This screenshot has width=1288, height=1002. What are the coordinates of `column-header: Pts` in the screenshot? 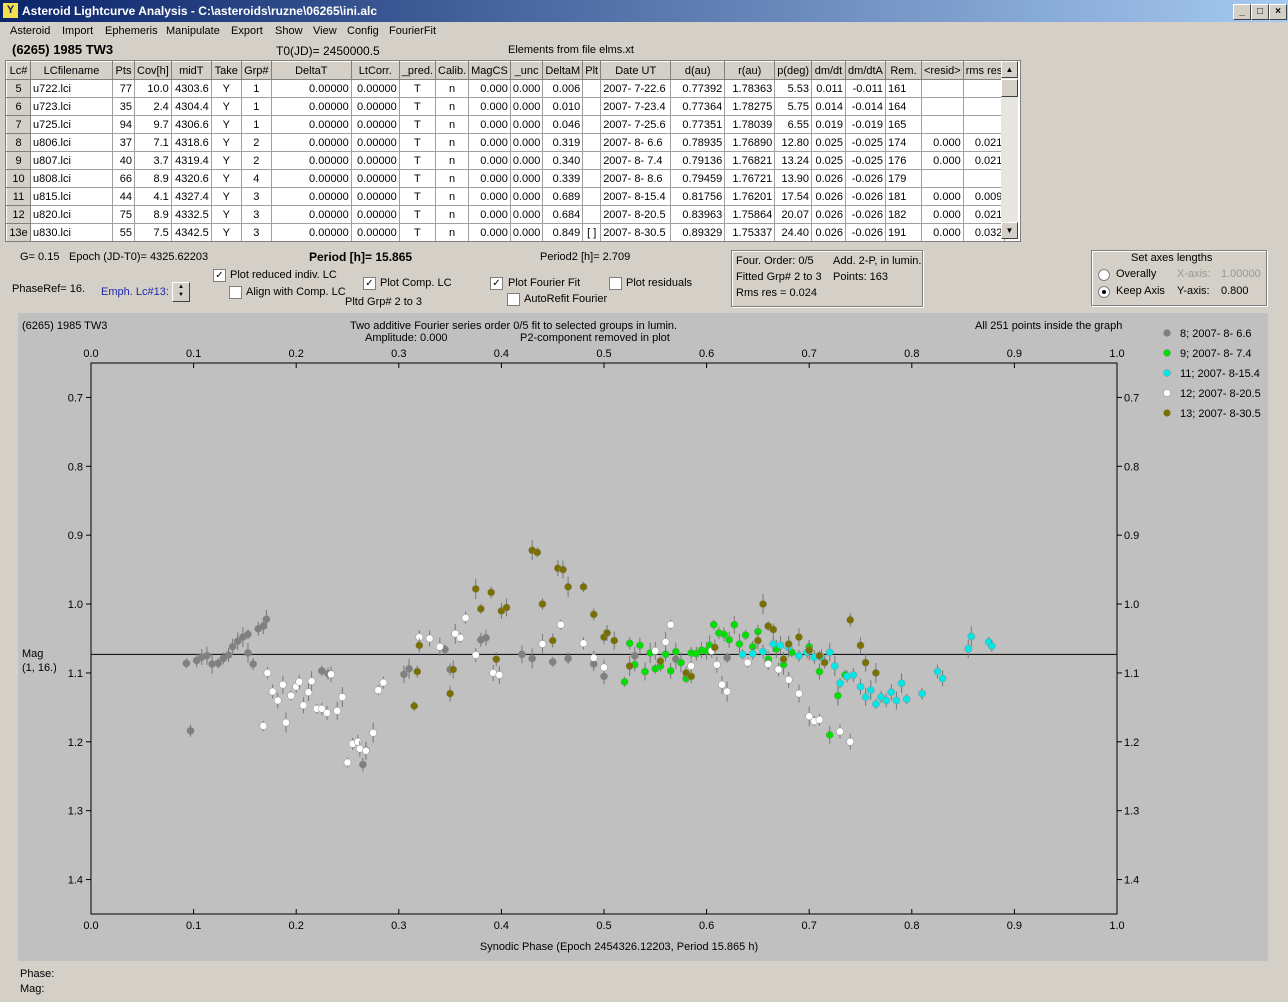 It's located at (123, 70).